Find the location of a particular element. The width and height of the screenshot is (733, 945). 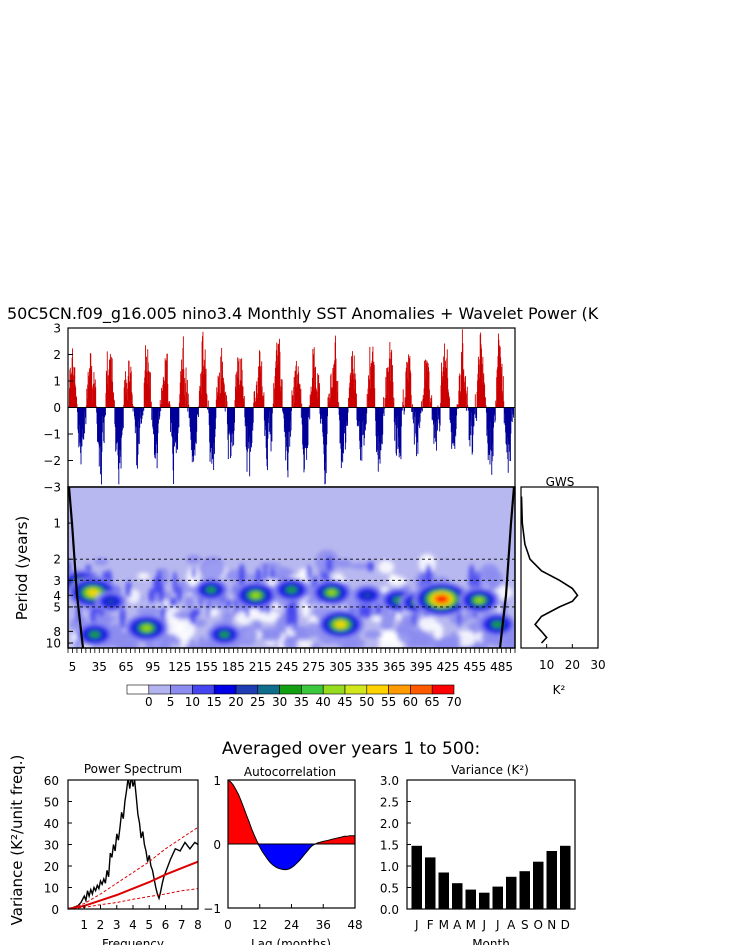

variance-y-tick-label: 2.5 is located at coordinates (389, 803).